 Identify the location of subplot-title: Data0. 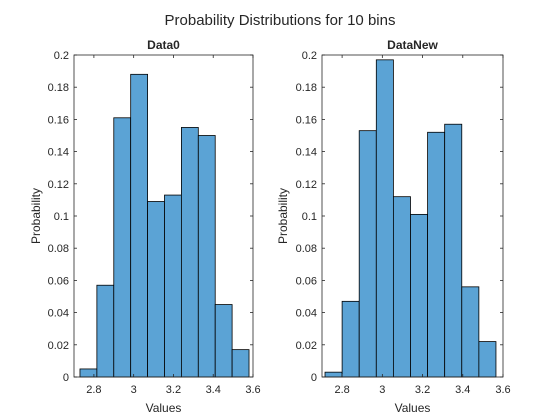
(163, 45).